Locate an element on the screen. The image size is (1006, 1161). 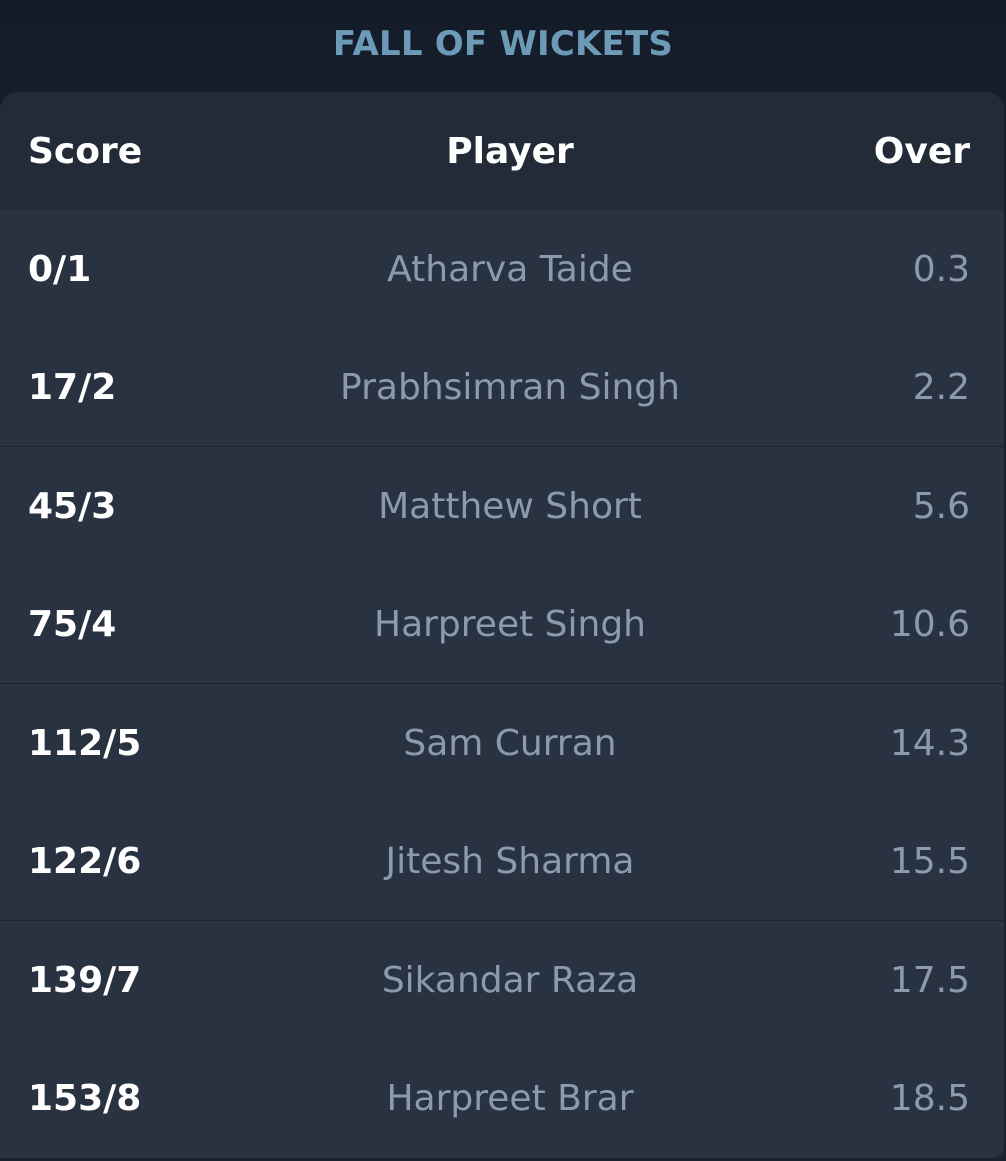
wicket-player: Harpreet Brar is located at coordinates (510, 1098).